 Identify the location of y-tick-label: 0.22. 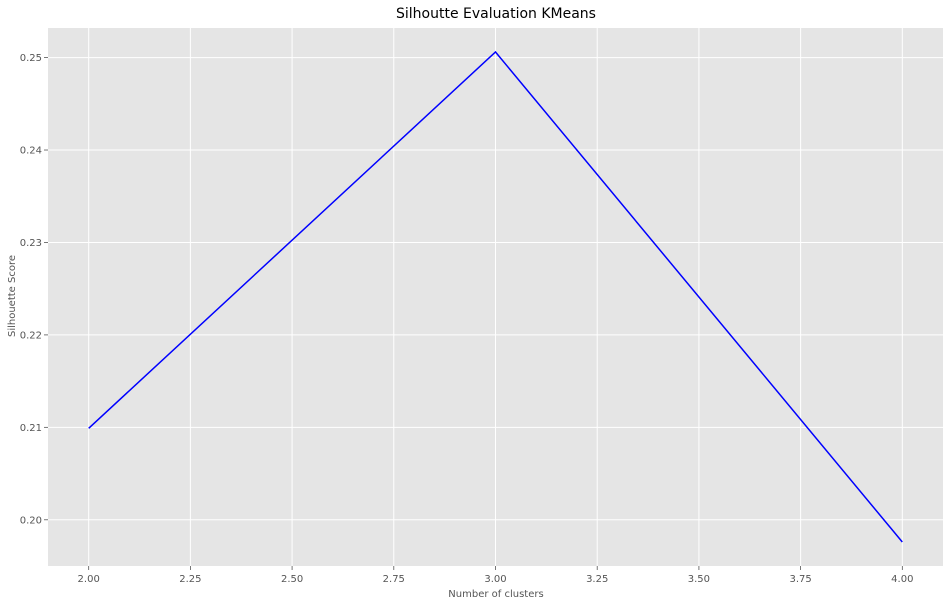
(31, 335).